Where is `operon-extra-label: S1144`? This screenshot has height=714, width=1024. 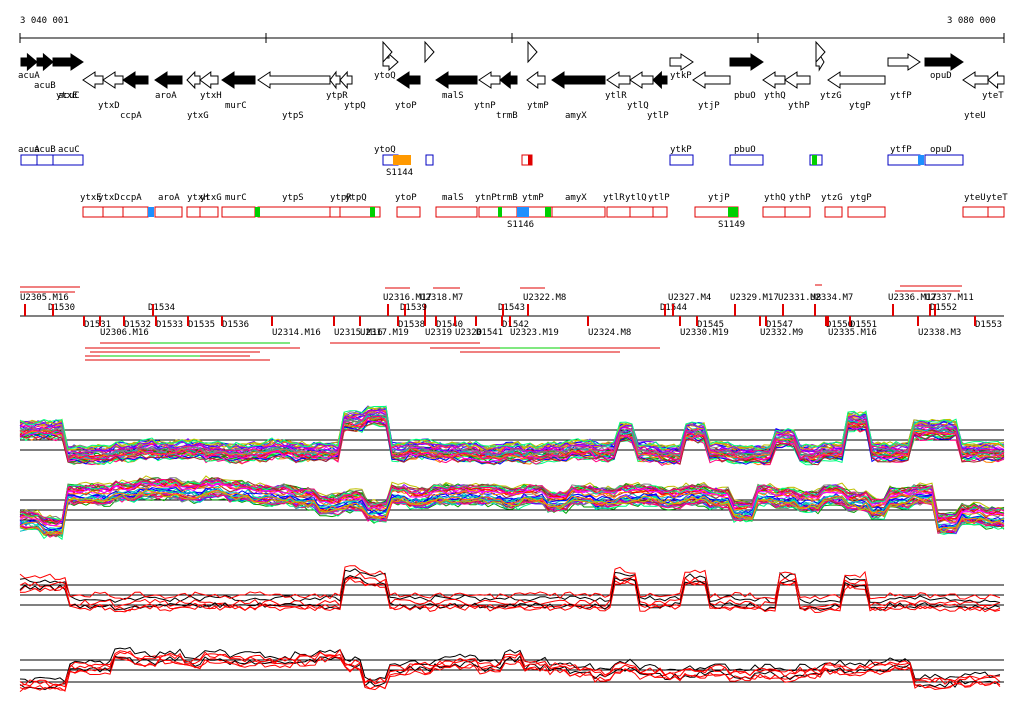 operon-extra-label: S1144 is located at coordinates (399, 173).